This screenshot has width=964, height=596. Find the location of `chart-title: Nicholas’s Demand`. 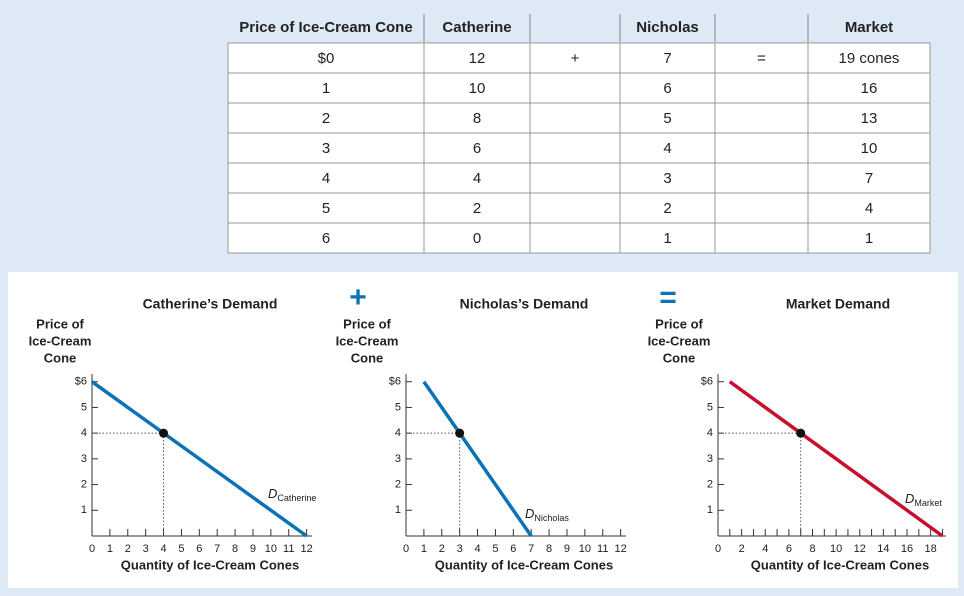

chart-title: Nicholas’s Demand is located at coordinates (524, 304).